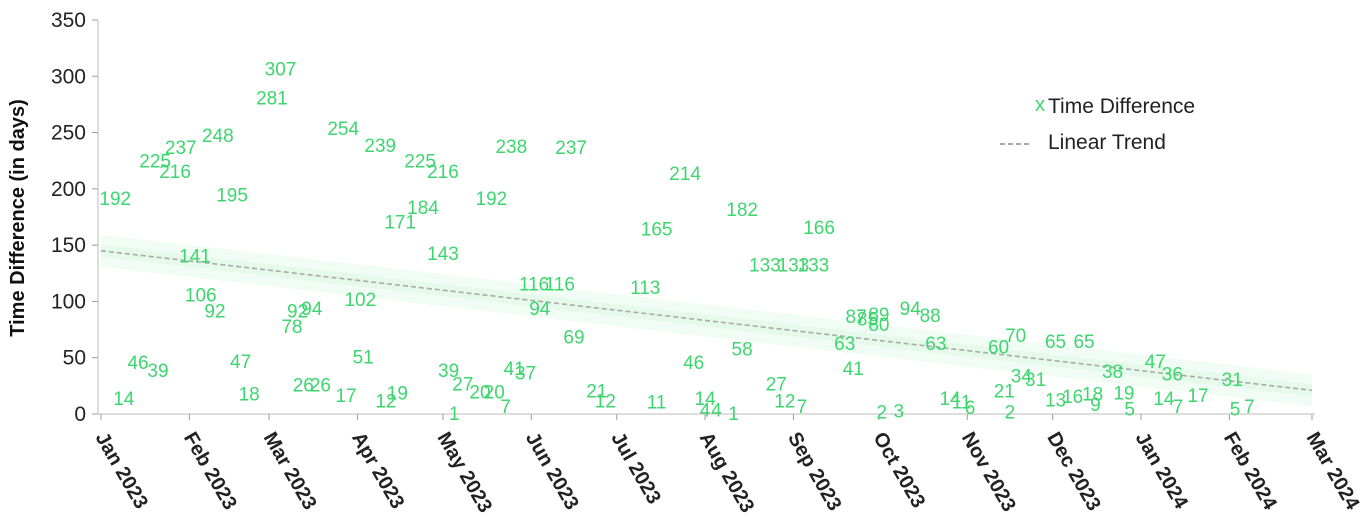 Image resolution: width=1361 pixels, height=525 pixels. Describe the element at coordinates (794, 265) in the screenshot. I see `data-point: 133` at that location.